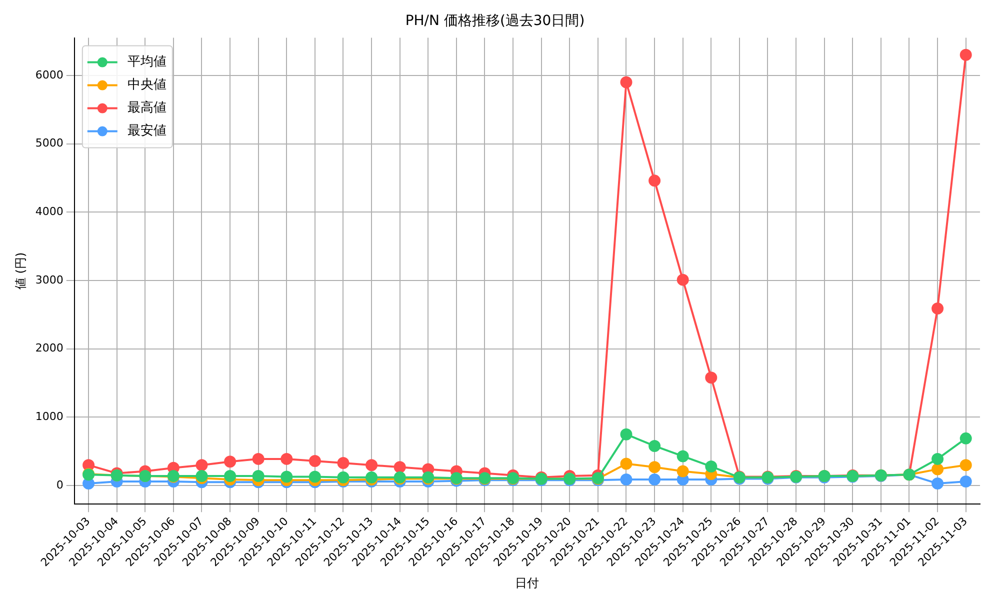 The width and height of the screenshot is (1000, 600). Describe the element at coordinates (527, 583) in the screenshot. I see `x-axis-title: 日付` at that location.